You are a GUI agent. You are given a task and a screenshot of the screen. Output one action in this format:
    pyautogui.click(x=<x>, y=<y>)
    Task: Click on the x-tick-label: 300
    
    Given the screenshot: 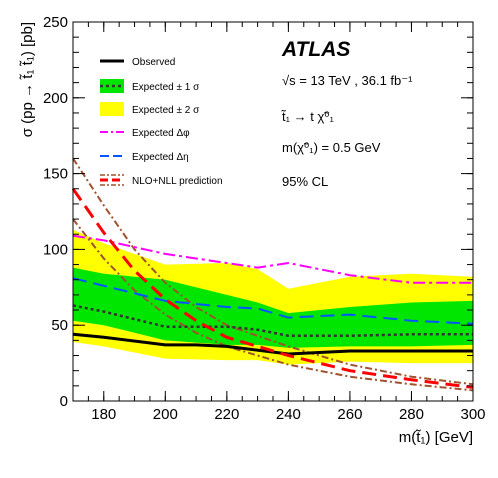 What is the action you would take?
    pyautogui.click(x=472, y=414)
    